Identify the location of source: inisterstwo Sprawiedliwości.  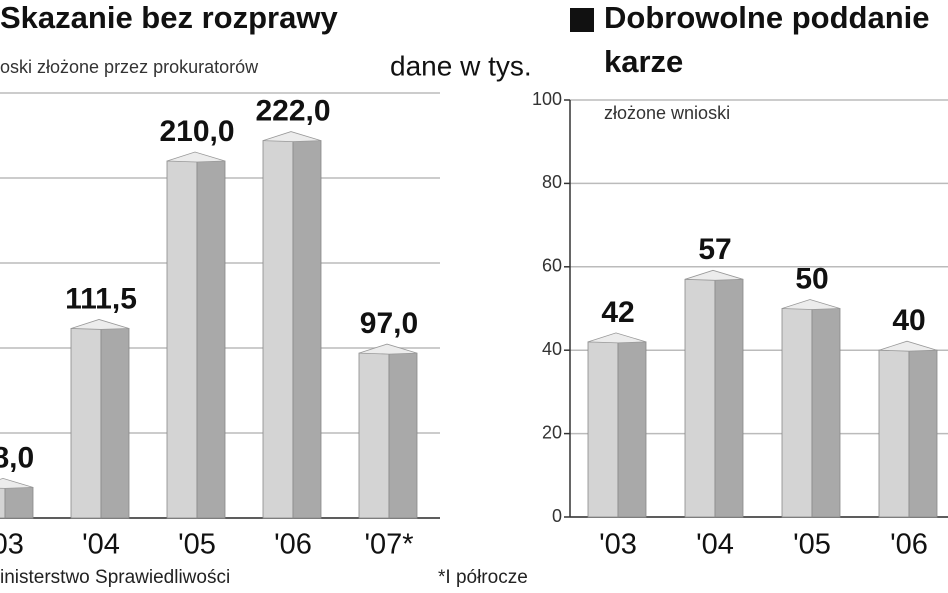
(115, 577).